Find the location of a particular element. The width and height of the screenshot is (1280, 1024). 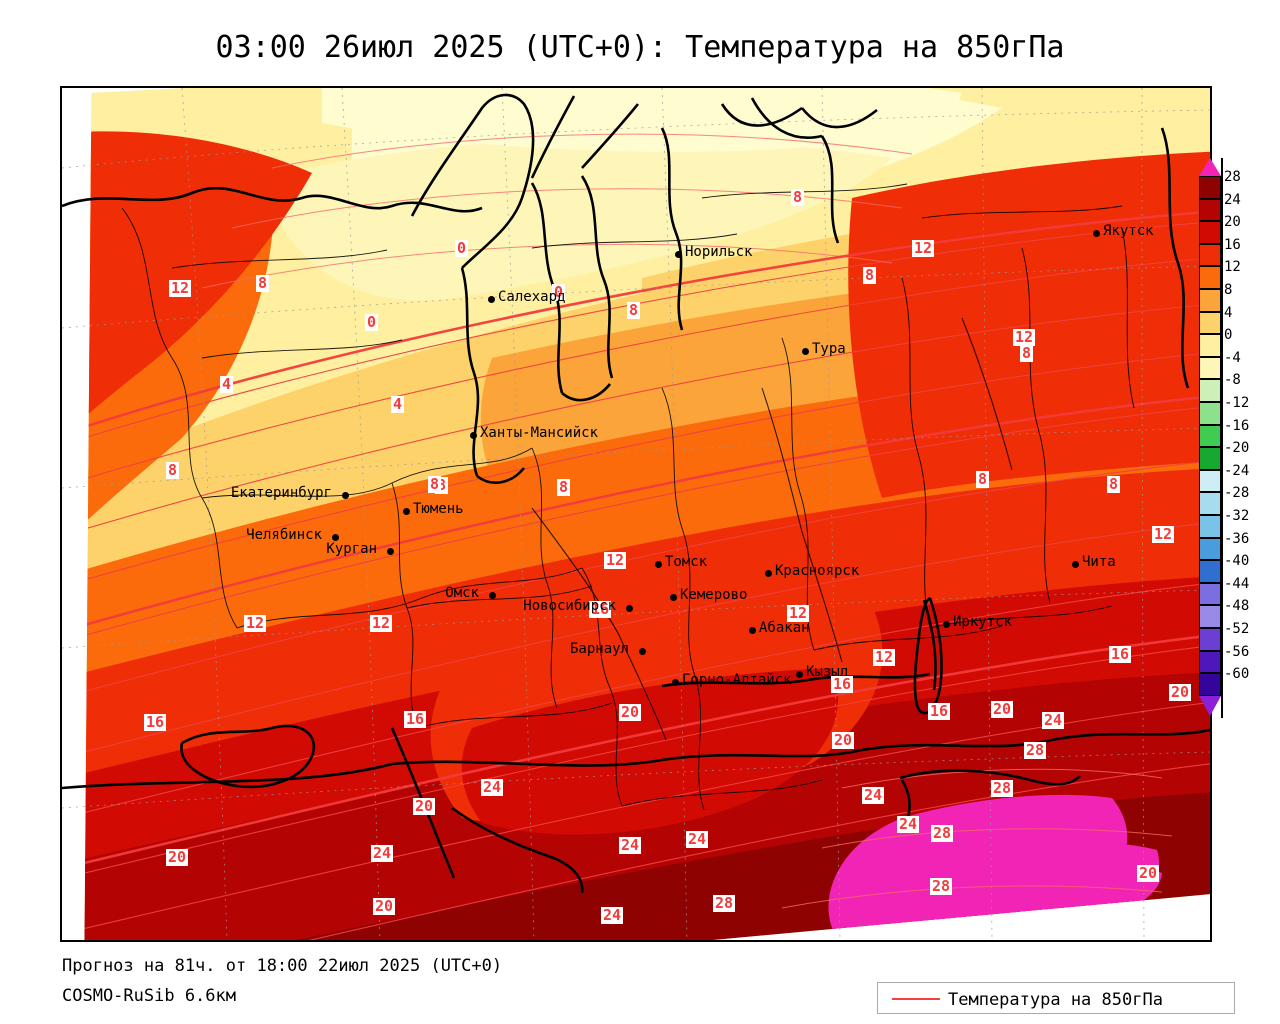

city-label: Норильск is located at coordinates (719, 252).